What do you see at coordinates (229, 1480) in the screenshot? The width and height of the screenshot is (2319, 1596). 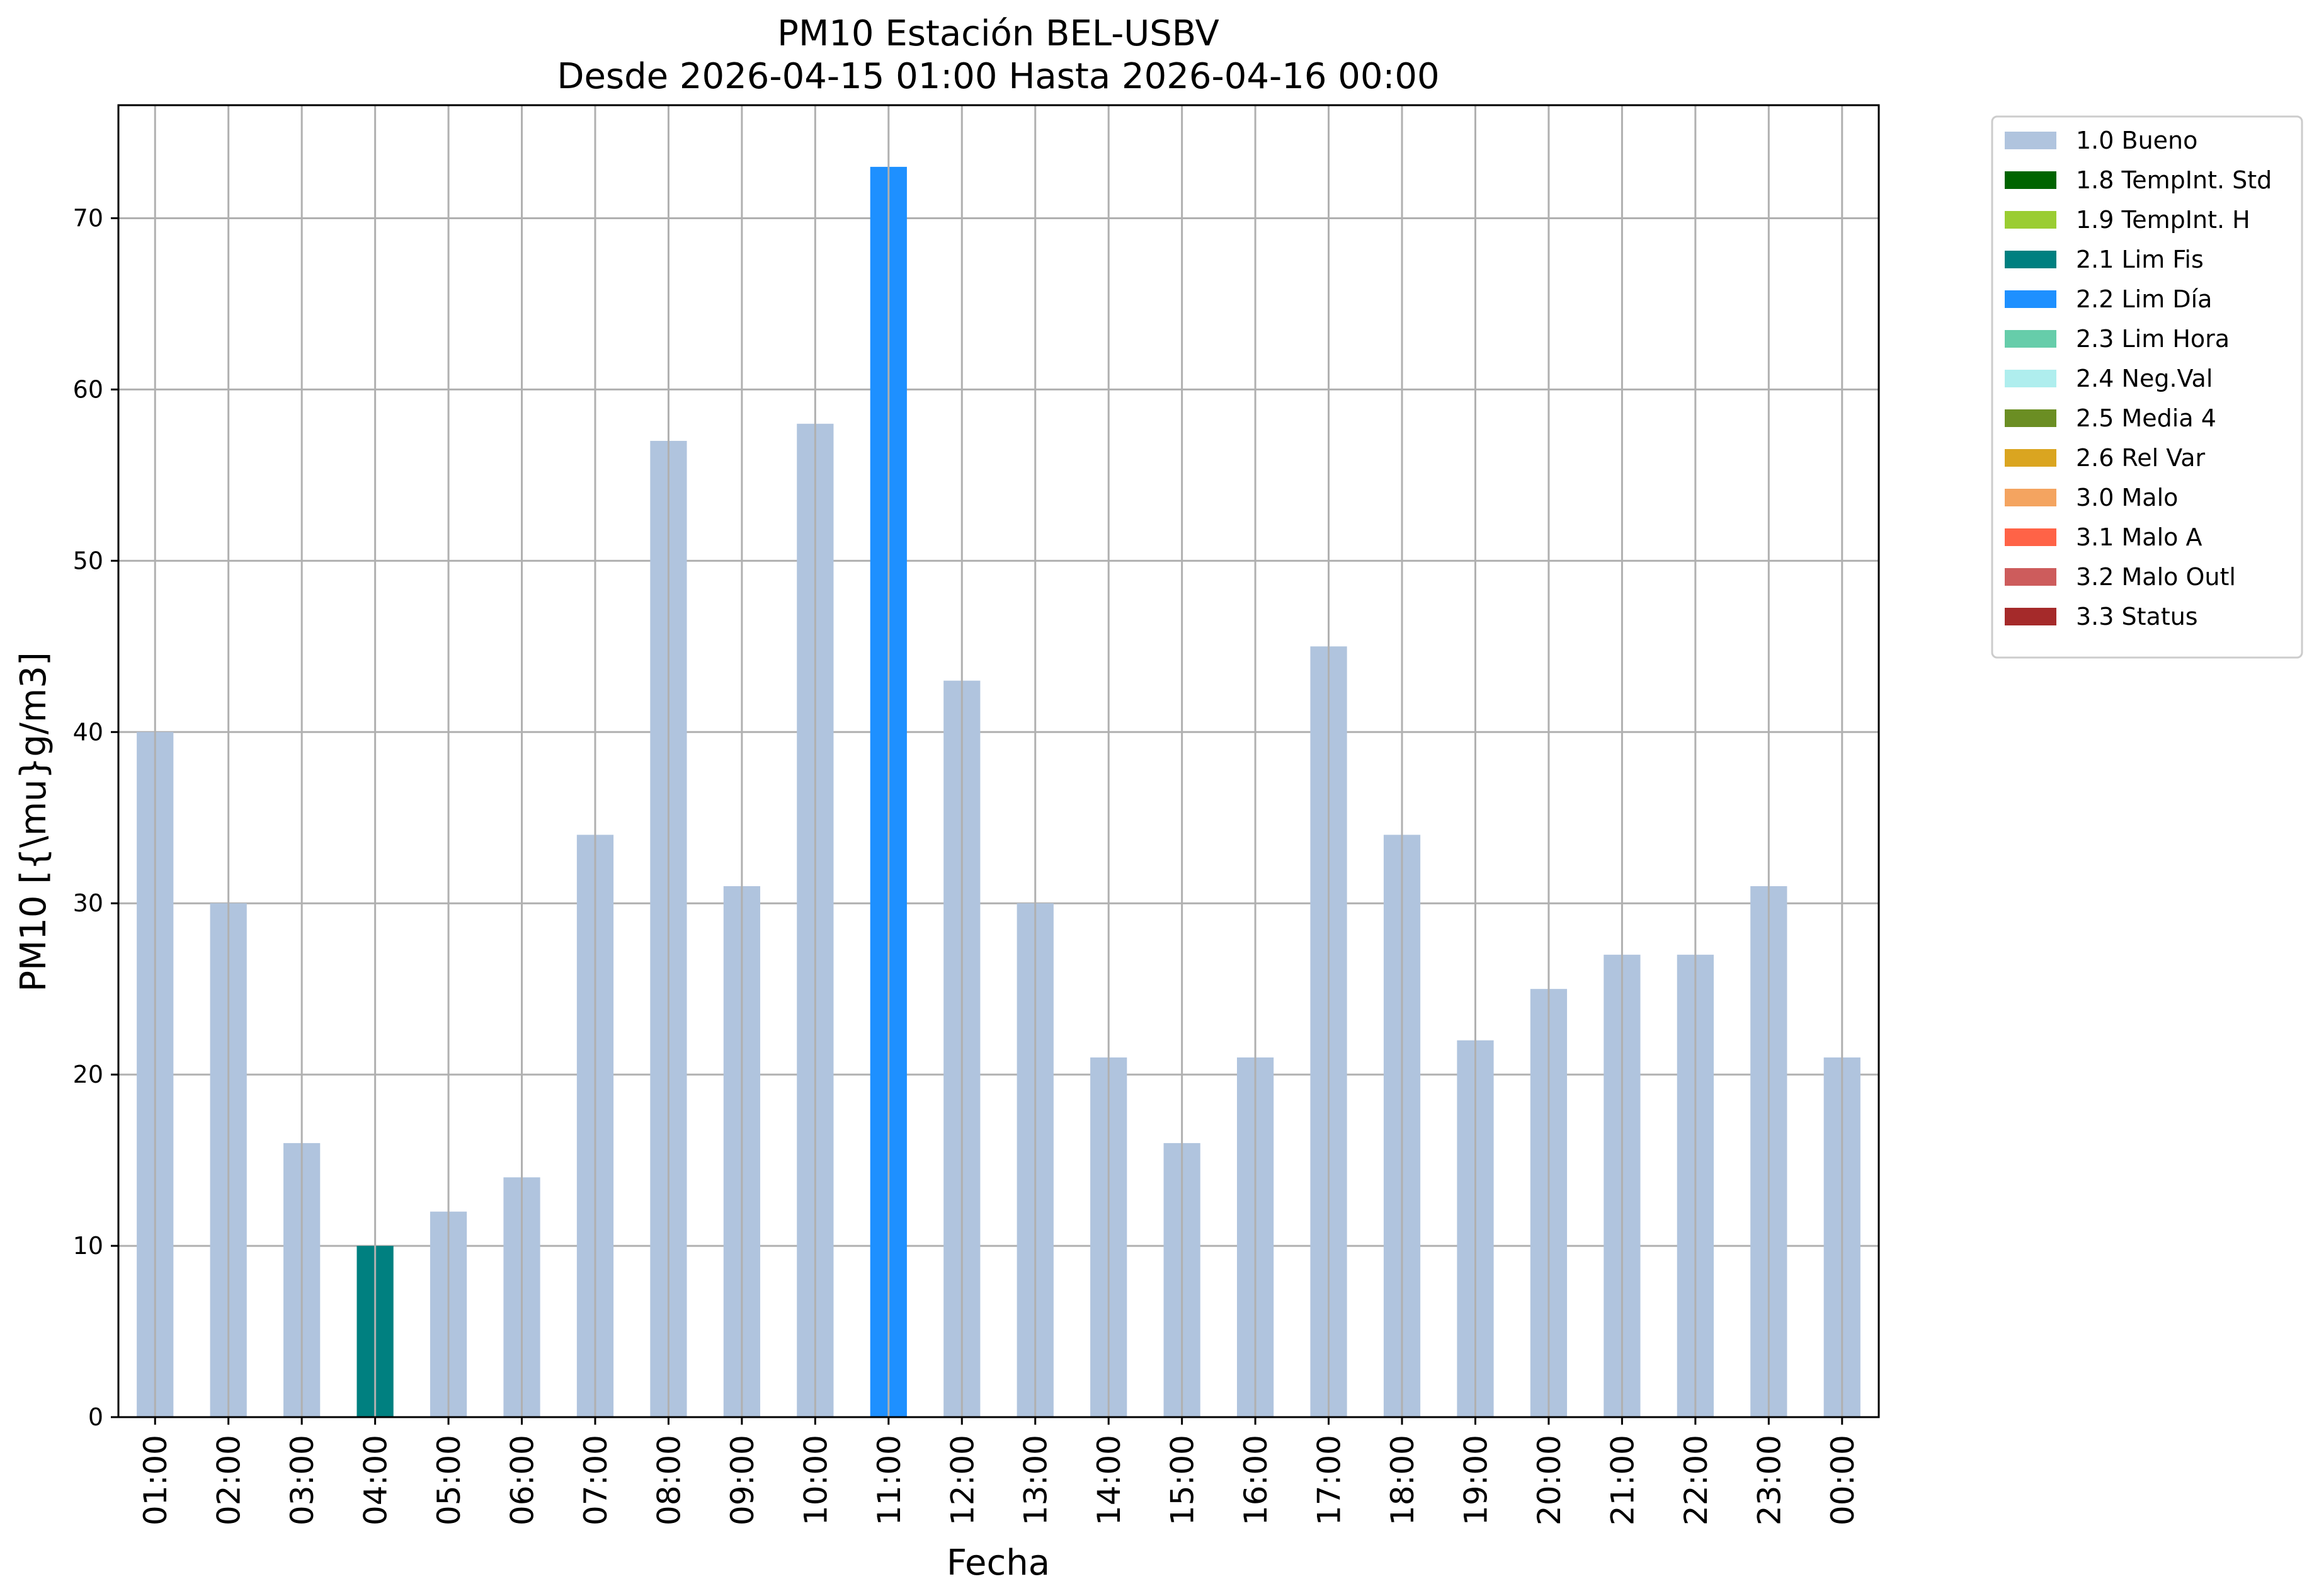 I see `x-tick-label: 02:00` at bounding box center [229, 1480].